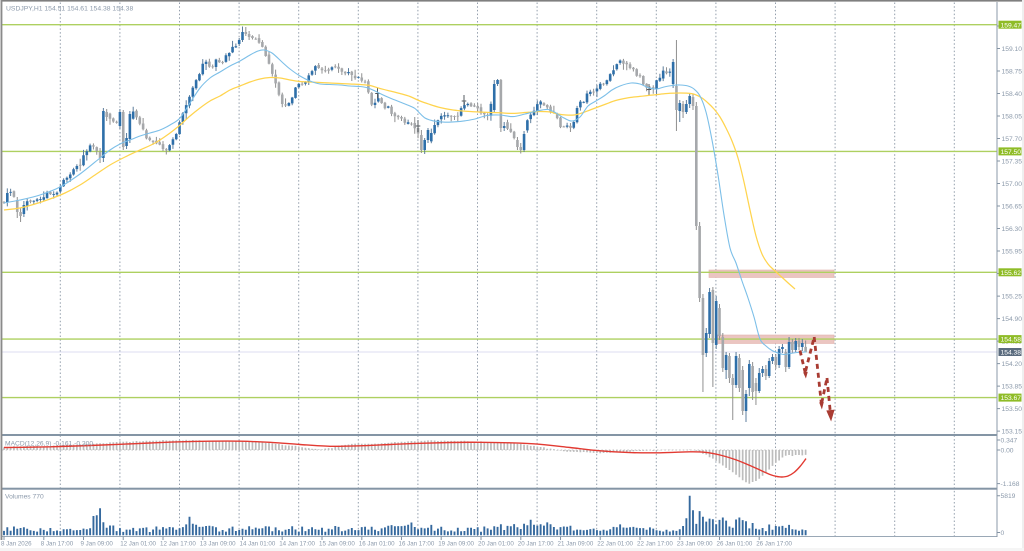 Image resolution: width=1024 pixels, height=551 pixels. Describe the element at coordinates (1011, 340) in the screenshot. I see `svg-text: 154.58` at that location.